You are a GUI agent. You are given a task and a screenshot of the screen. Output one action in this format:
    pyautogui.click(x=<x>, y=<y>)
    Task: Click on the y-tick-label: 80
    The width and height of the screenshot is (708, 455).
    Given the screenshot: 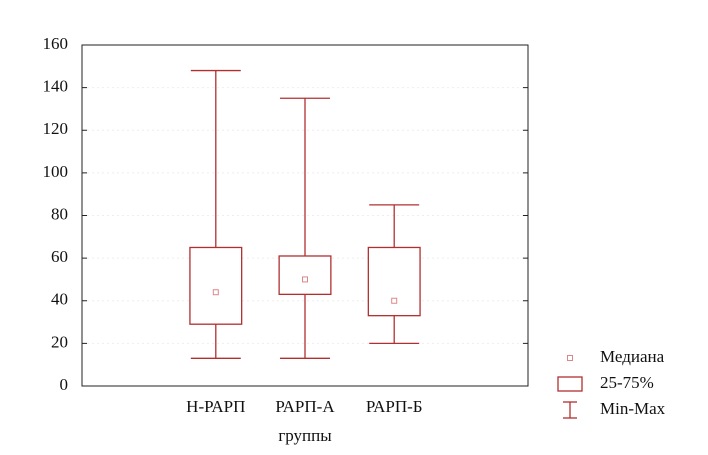 What is the action you would take?
    pyautogui.click(x=59, y=213)
    